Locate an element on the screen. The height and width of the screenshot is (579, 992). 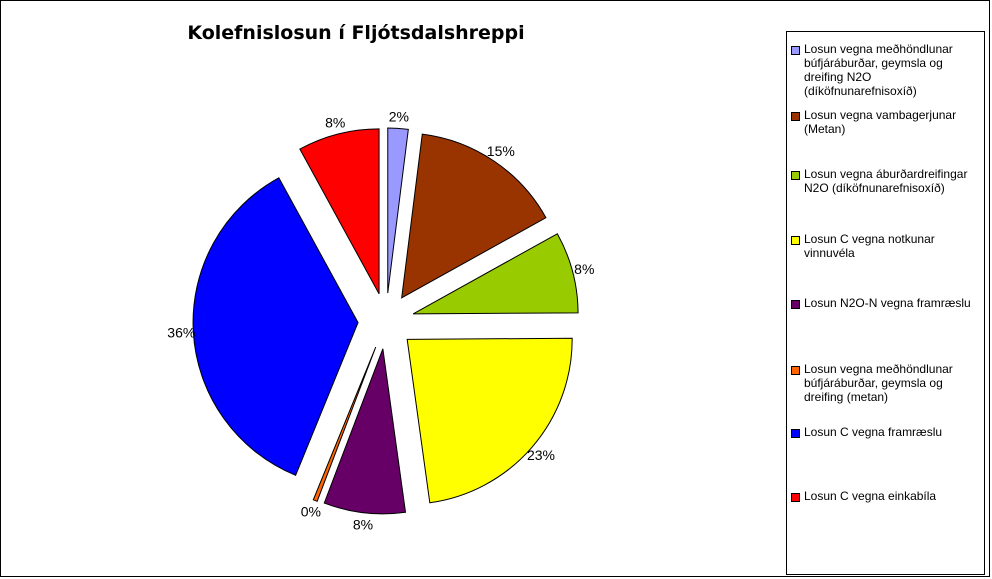
chart-title: Kolefnislosun í Fljótsdalshreppi is located at coordinates (356, 33).